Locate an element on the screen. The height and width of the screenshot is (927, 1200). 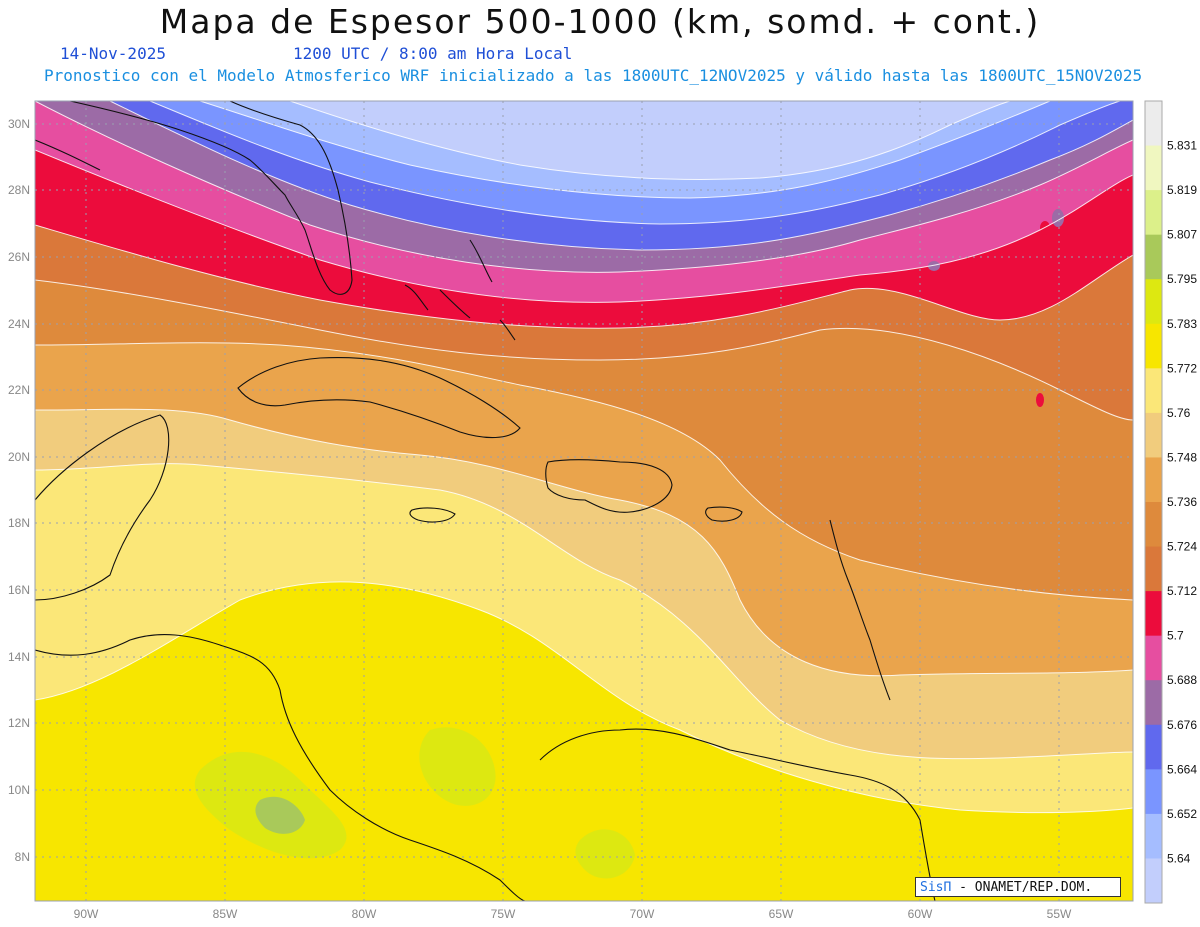
jamaica is located at coordinates (432, 515).